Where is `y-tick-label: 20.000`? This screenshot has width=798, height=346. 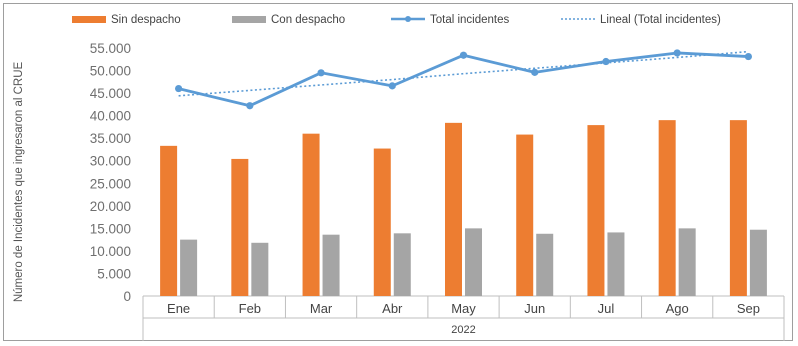 y-tick-label: 20.000 is located at coordinates (110, 206).